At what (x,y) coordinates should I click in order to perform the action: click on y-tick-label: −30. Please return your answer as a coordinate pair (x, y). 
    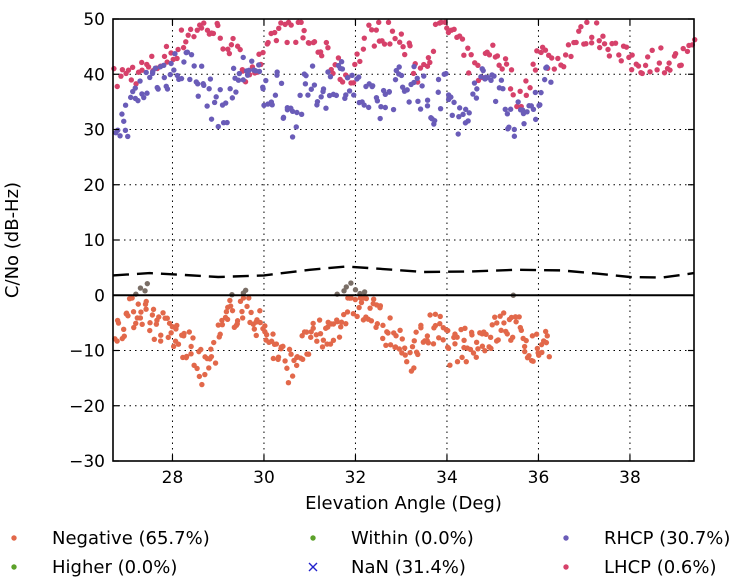
    Looking at the image, I should click on (87, 462).